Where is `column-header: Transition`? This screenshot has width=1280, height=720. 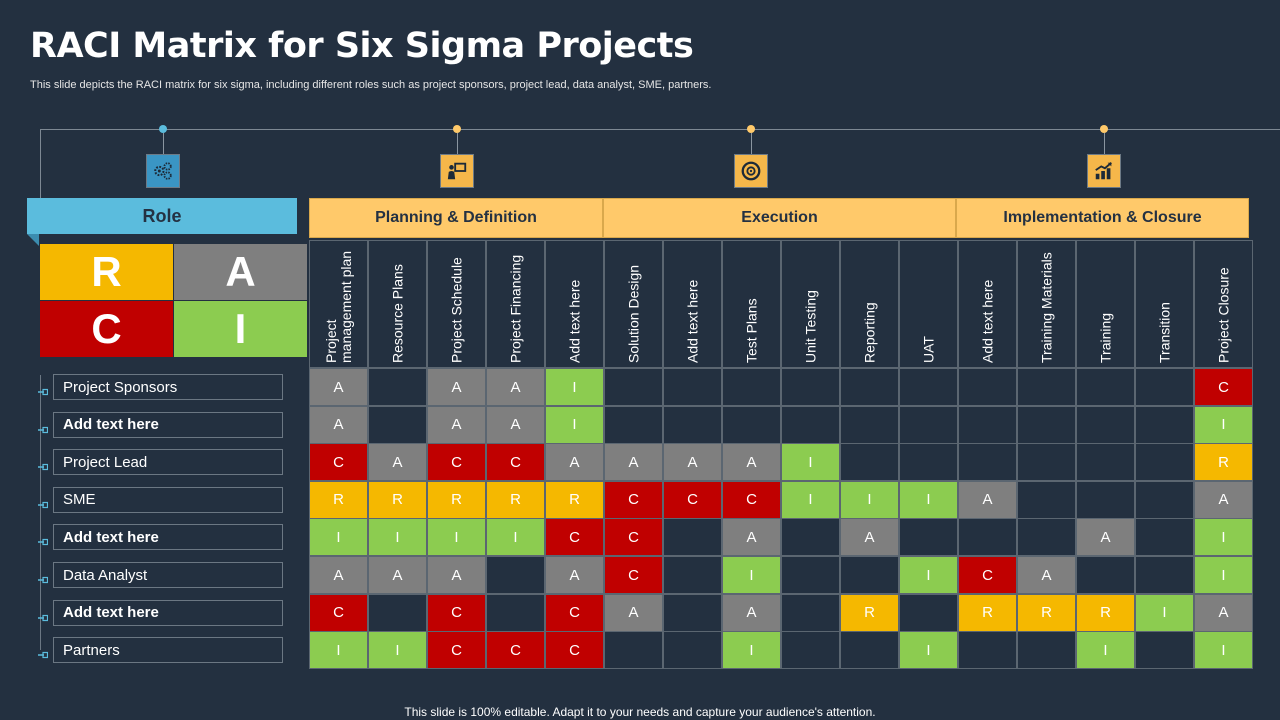 column-header: Transition is located at coordinates (1164, 304).